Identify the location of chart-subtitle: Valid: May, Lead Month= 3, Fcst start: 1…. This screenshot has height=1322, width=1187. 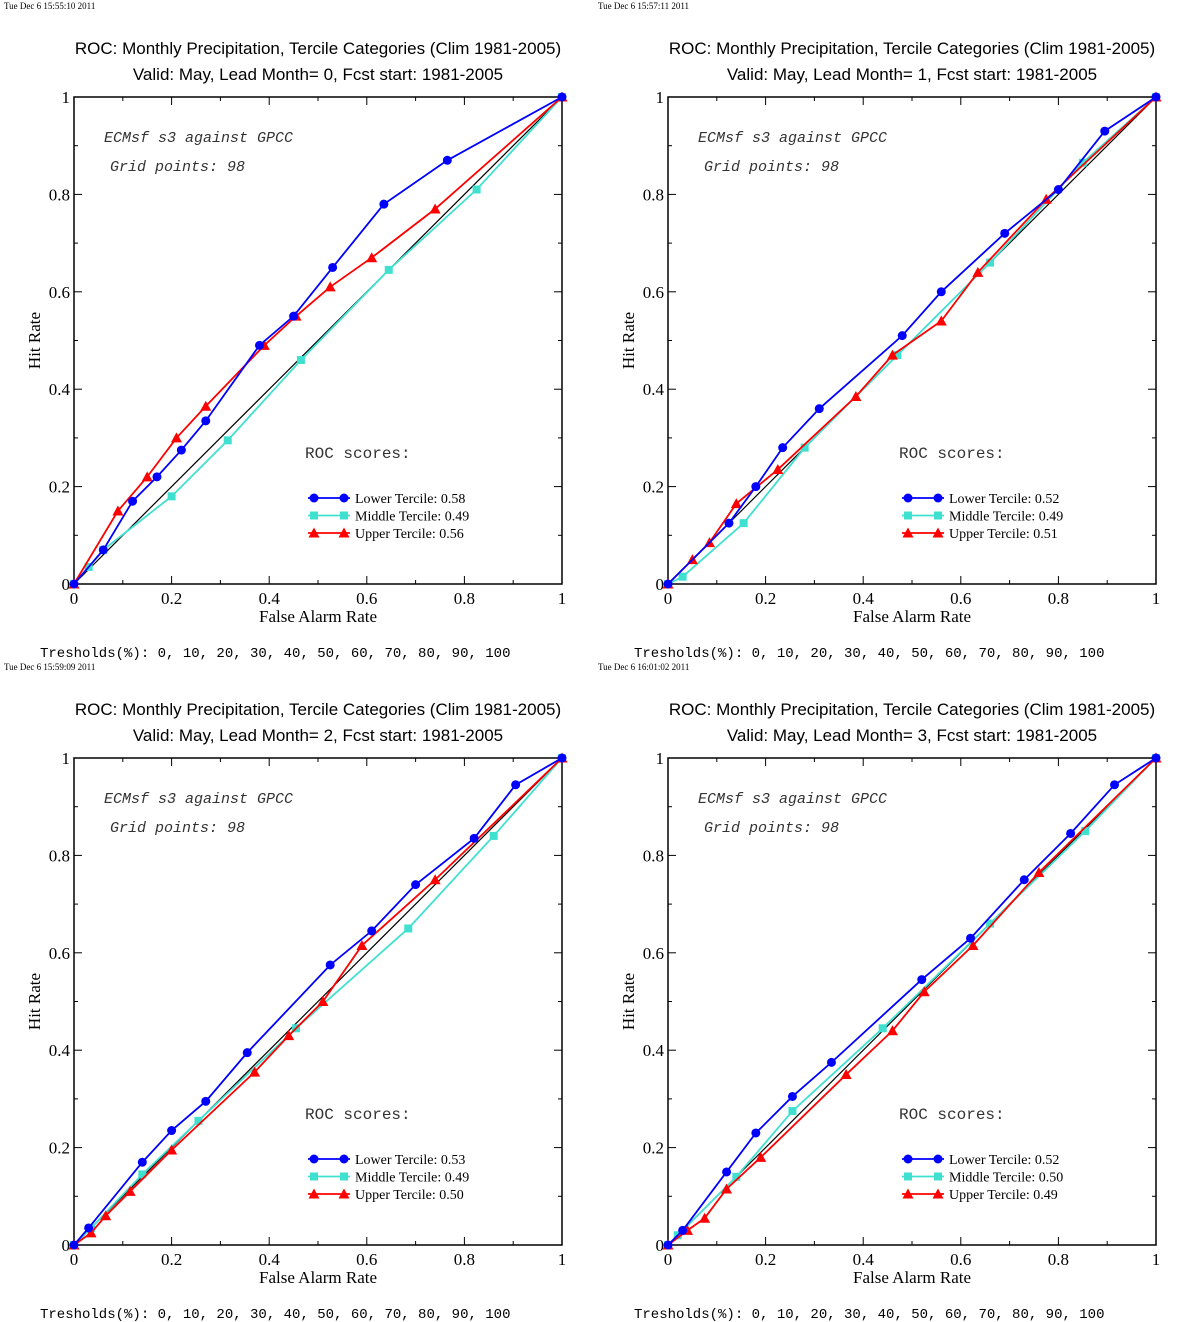
(912, 735).